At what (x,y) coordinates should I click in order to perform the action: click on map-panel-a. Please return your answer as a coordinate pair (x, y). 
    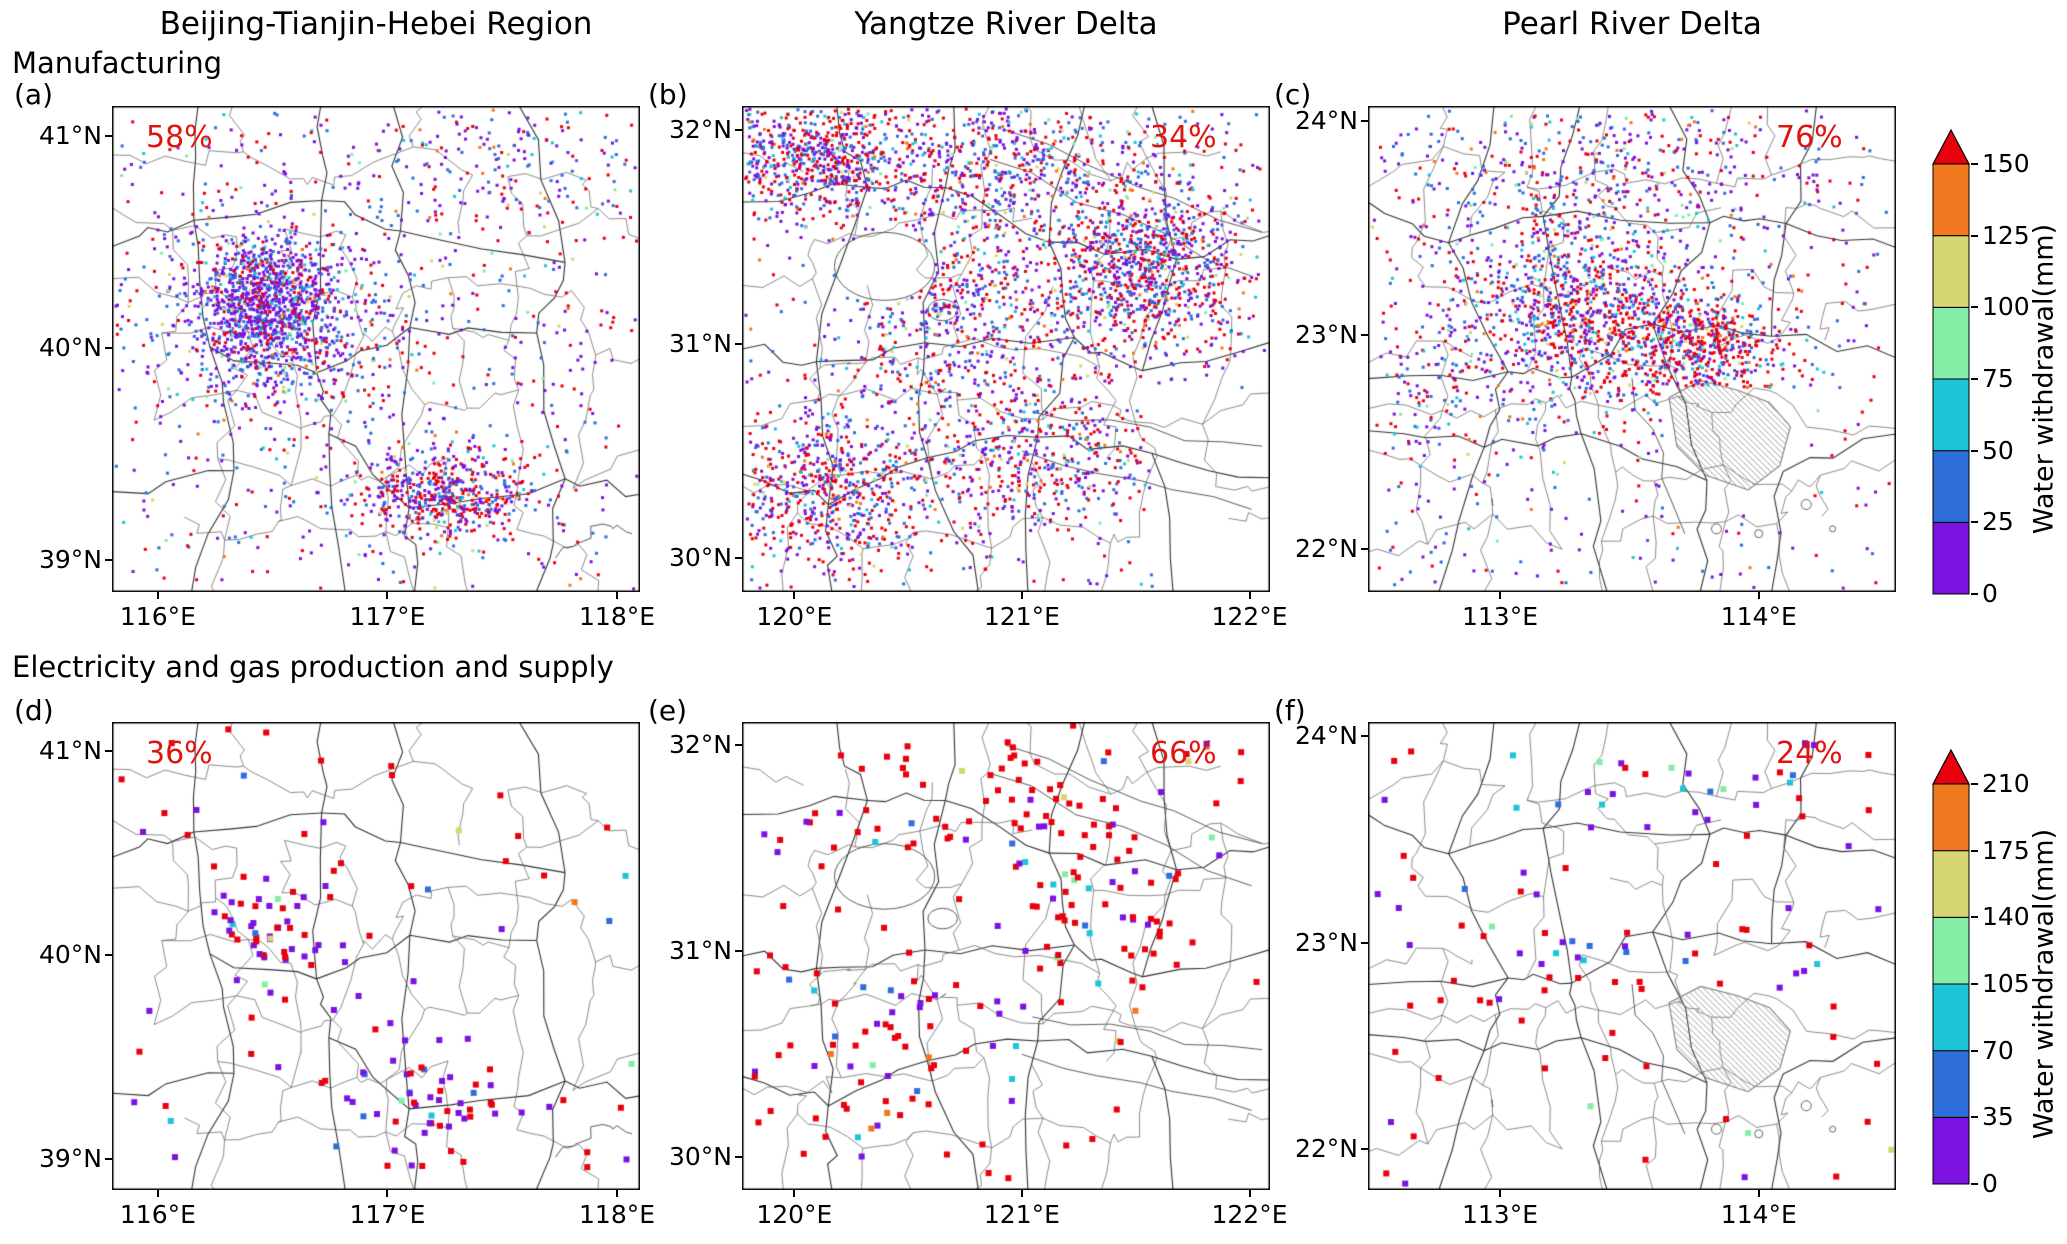
    Looking at the image, I should click on (376, 349).